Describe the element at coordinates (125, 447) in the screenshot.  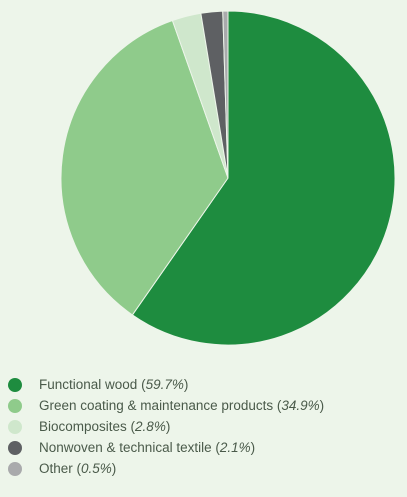
I see `legend-label: Nonwoven & technical textile` at that location.